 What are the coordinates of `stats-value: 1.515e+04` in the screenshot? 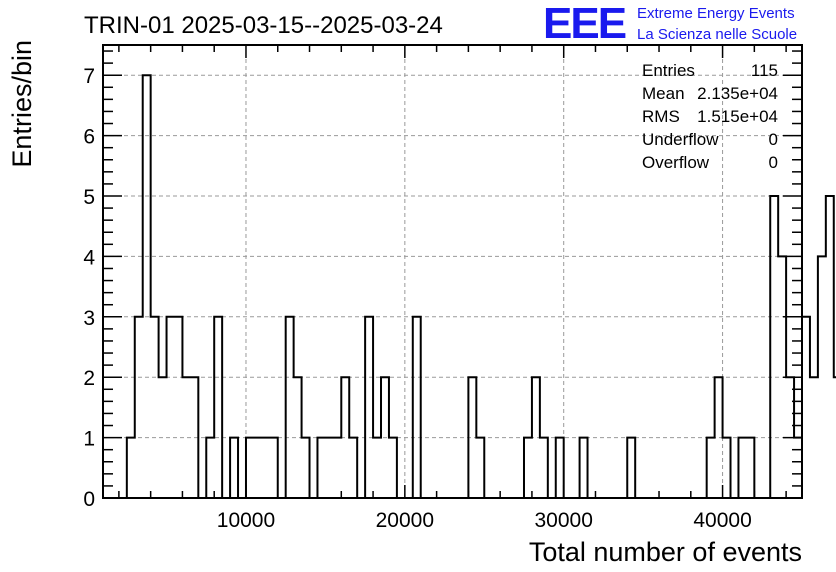 It's located at (737, 116).